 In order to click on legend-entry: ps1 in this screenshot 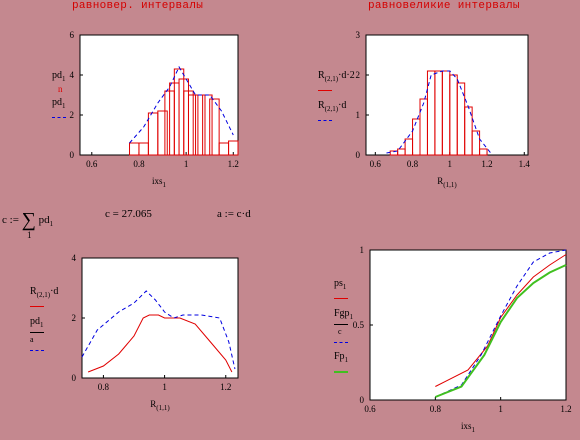, I will do `click(340, 284)`.